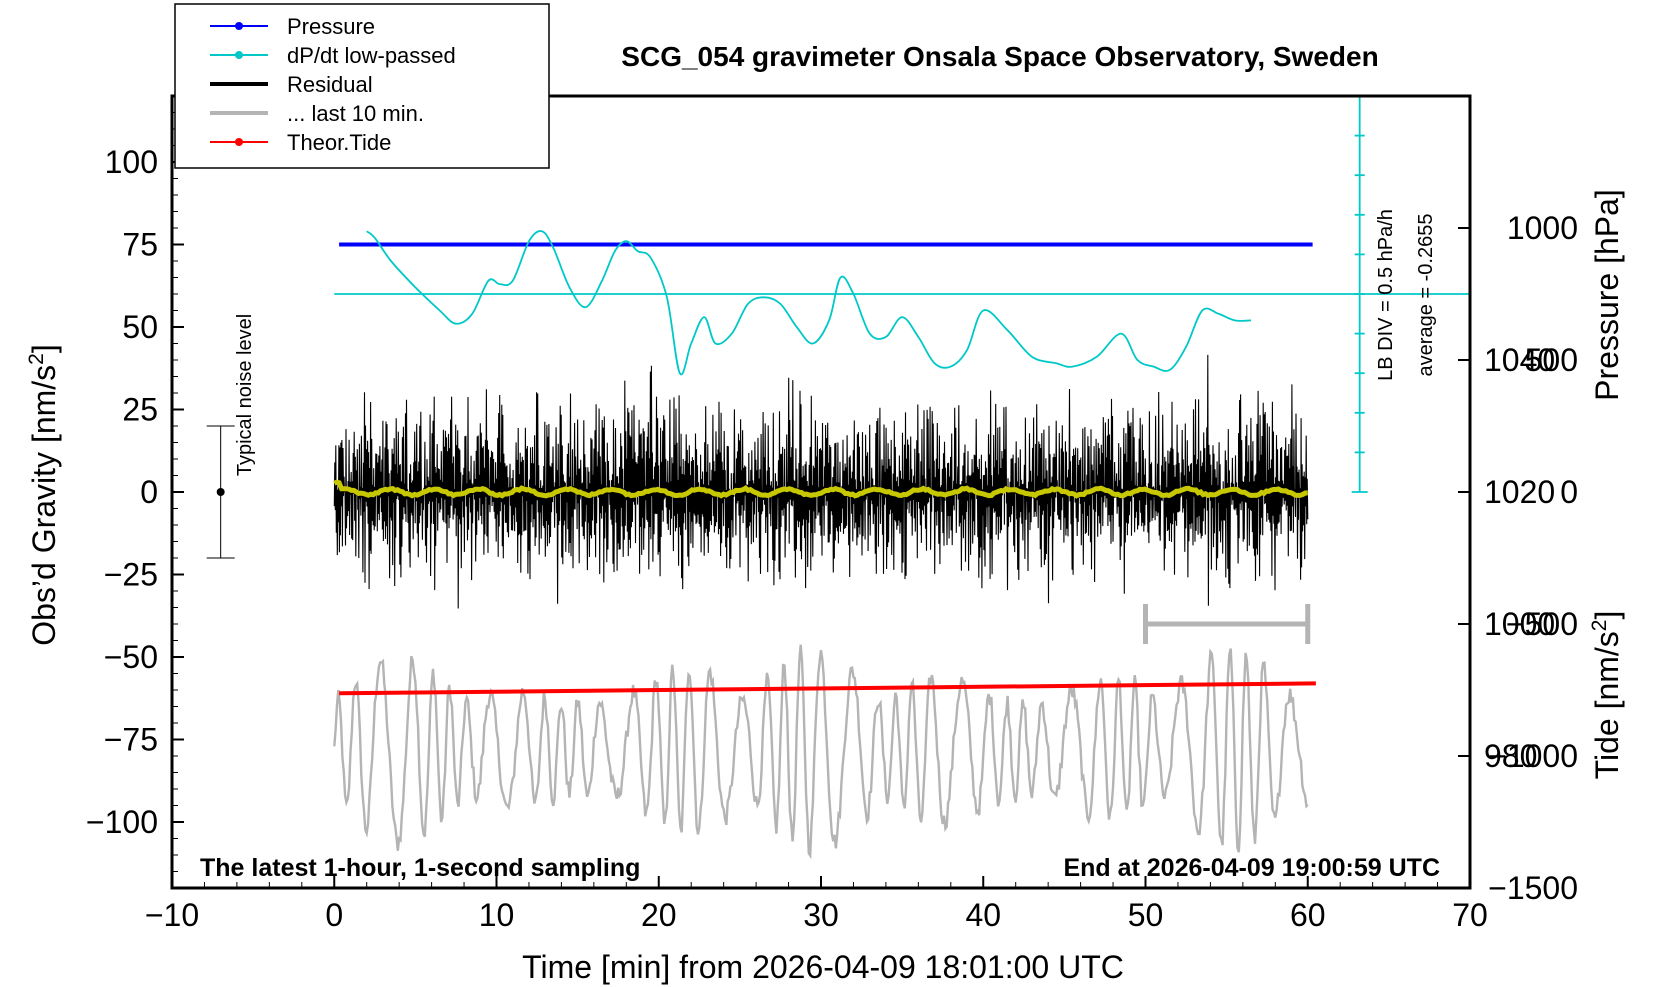 The image size is (1653, 987). What do you see at coordinates (44, 348) in the screenshot?
I see `left-axis-label-end: ]` at bounding box center [44, 348].